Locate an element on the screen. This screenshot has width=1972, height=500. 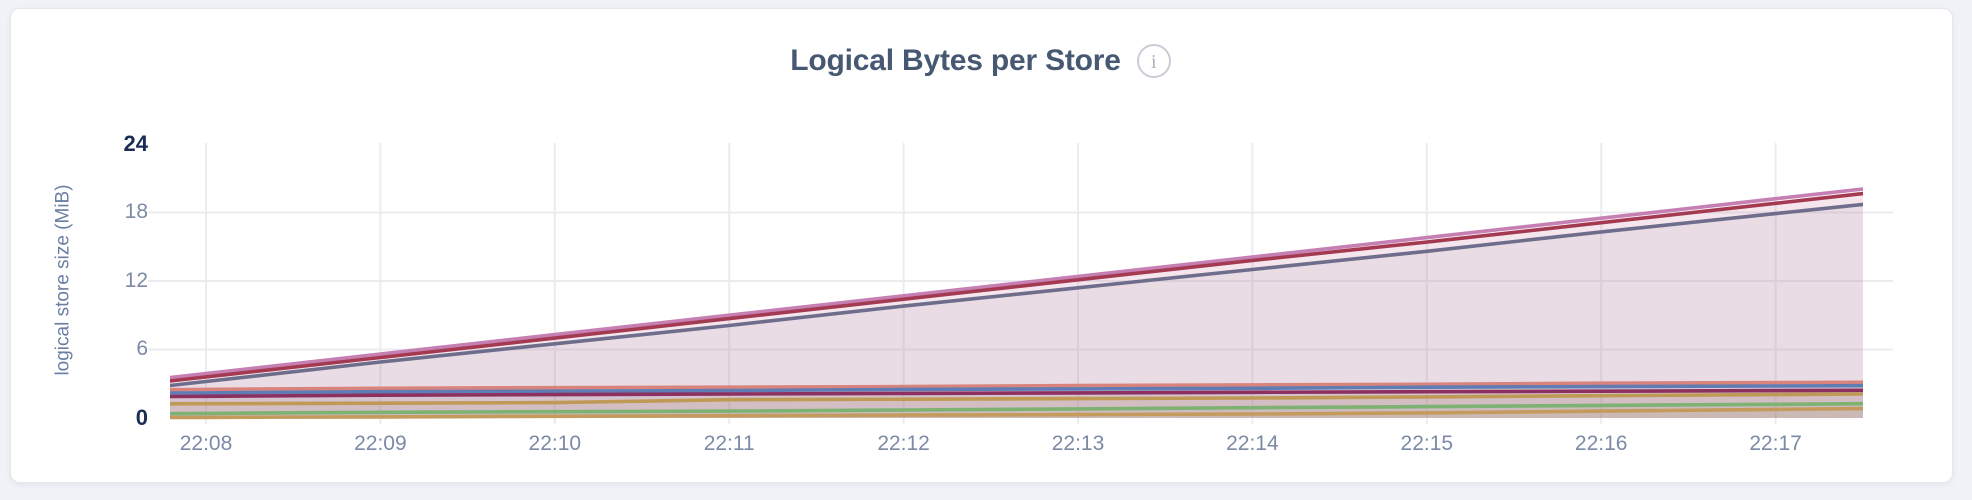
chart-header: Logical Bytes per Store i is located at coordinates (980, 61).